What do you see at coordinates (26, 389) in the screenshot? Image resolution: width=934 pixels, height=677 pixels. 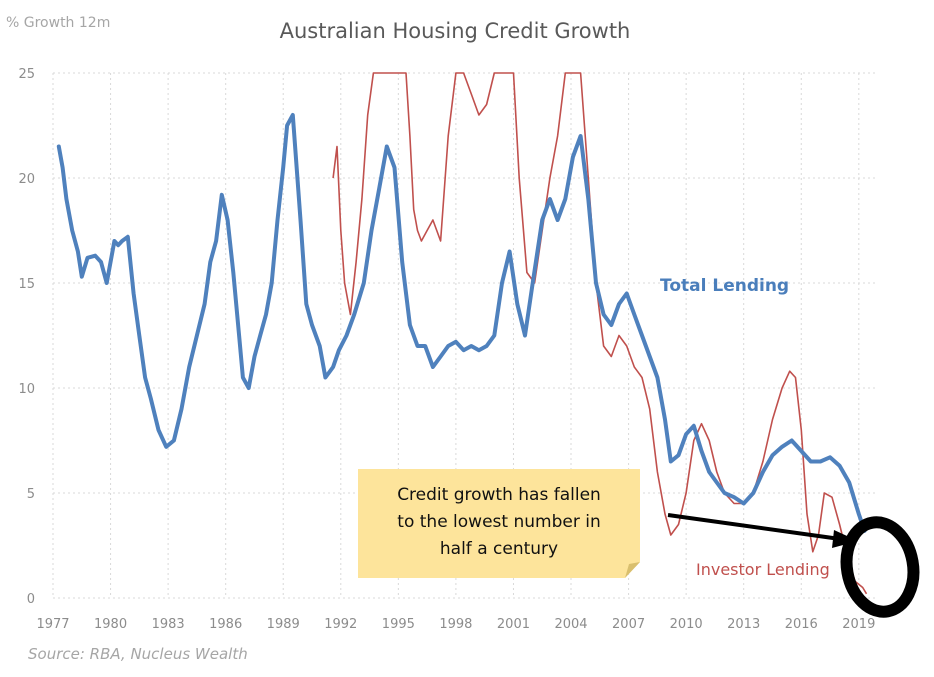 I see `y-tick-label: 10` at bounding box center [26, 389].